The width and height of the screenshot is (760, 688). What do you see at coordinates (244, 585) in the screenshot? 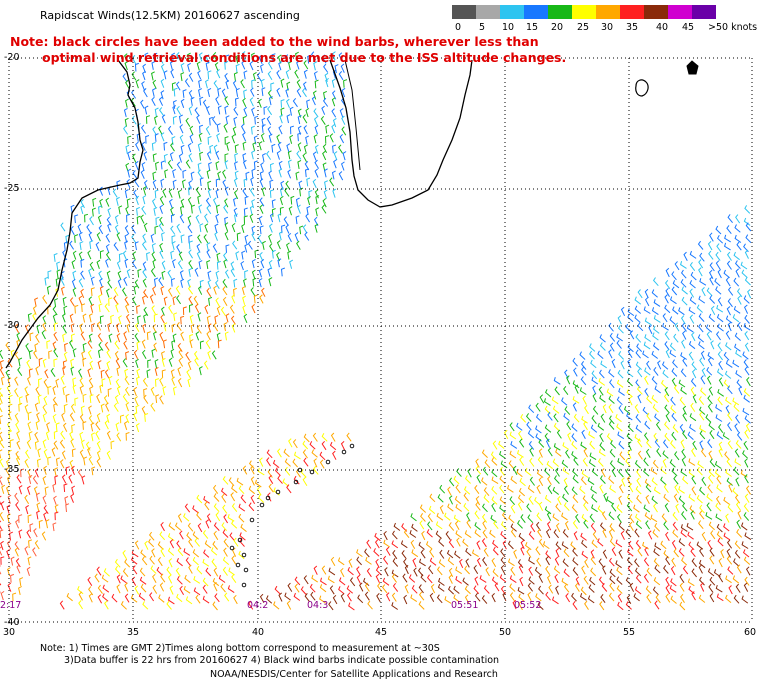
I see `quality-flag-circle` at bounding box center [244, 585].